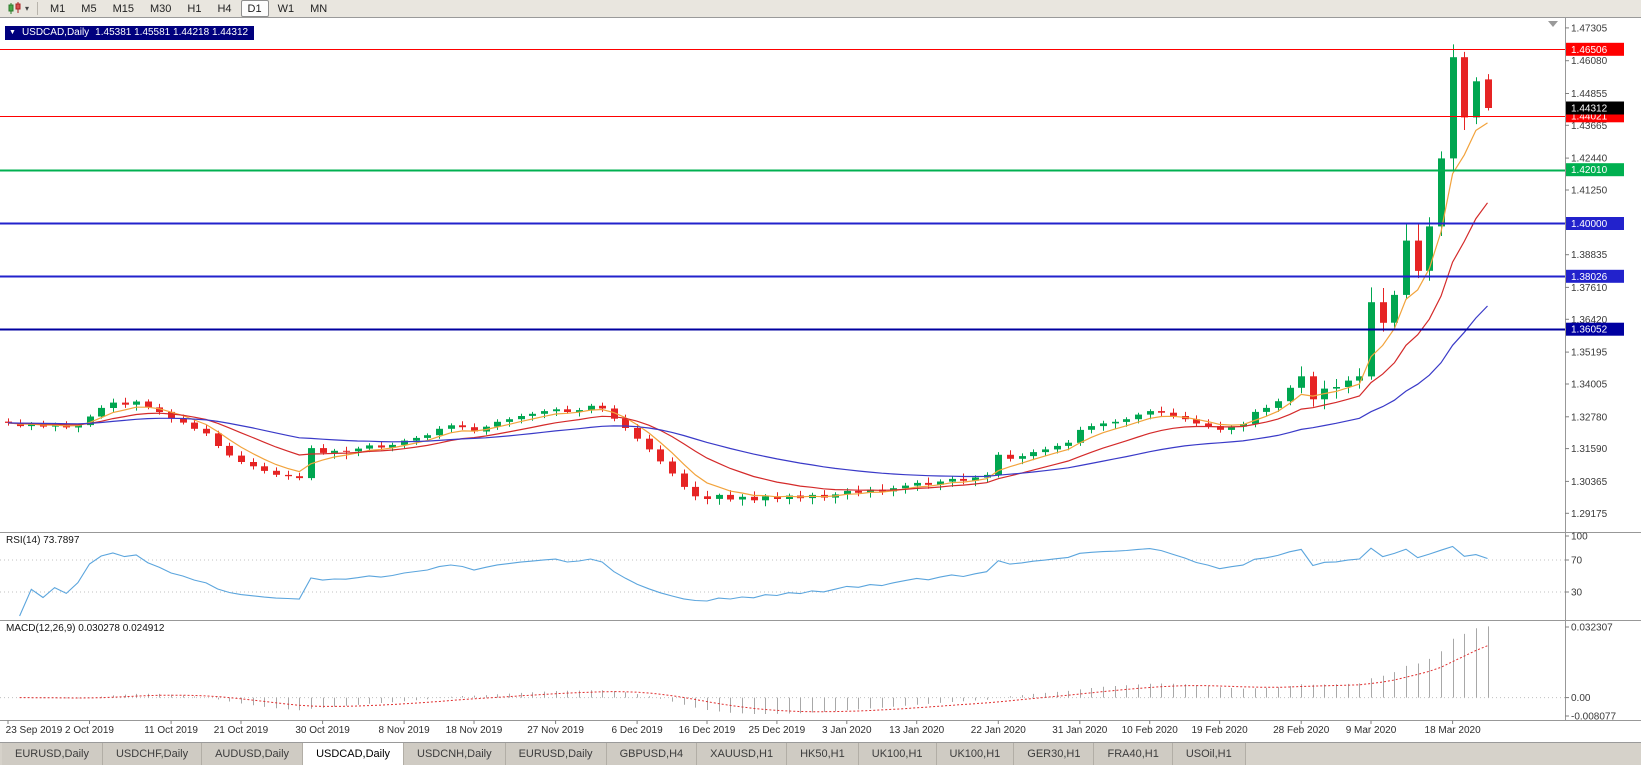 The height and width of the screenshot is (765, 1641). I want to click on tab-usdchf-daily-1: USDCHF,Daily, so click(152, 754).